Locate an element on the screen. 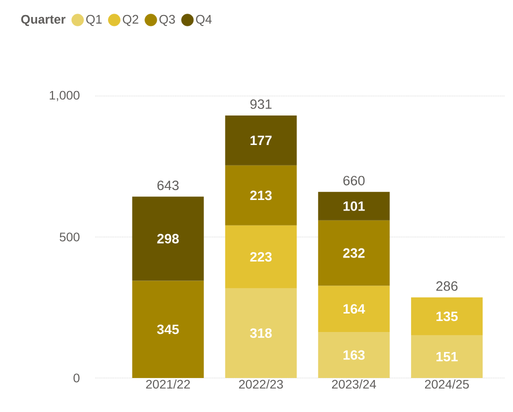 The image size is (513, 412). data-label: 345 is located at coordinates (168, 329).